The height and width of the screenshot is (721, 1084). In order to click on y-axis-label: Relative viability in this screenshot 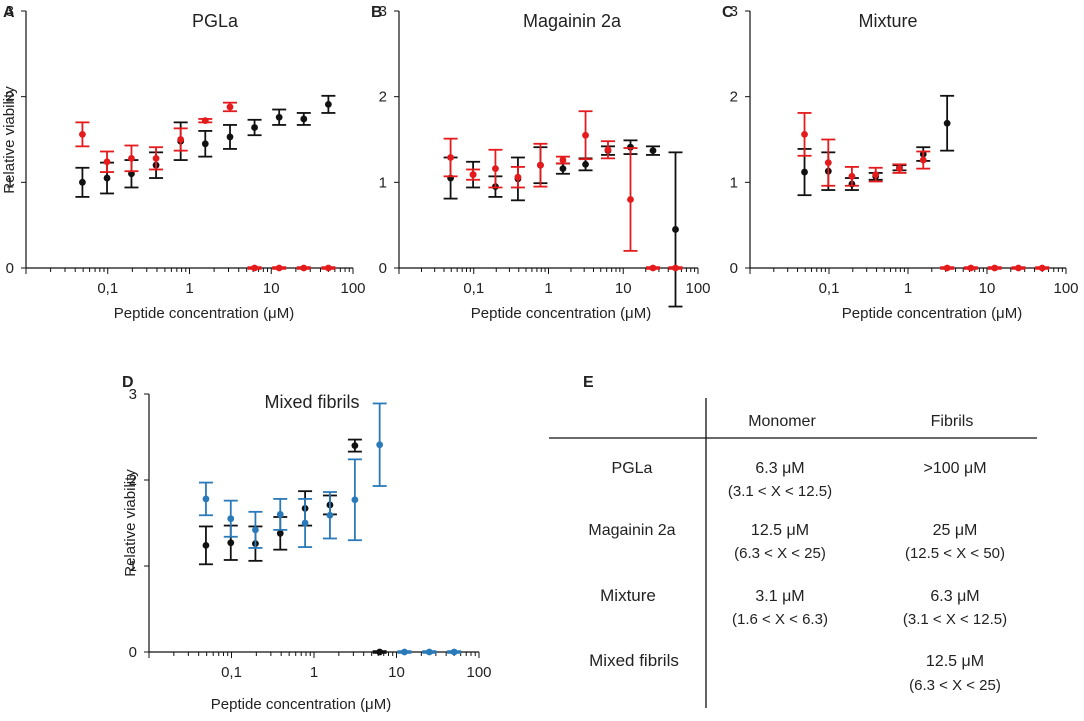, I will do `click(9, 140)`.